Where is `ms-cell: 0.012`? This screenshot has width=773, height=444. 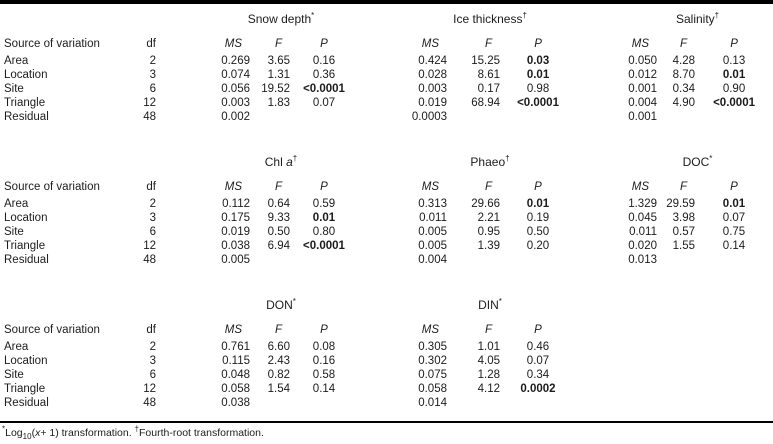 ms-cell: 0.012 is located at coordinates (643, 75).